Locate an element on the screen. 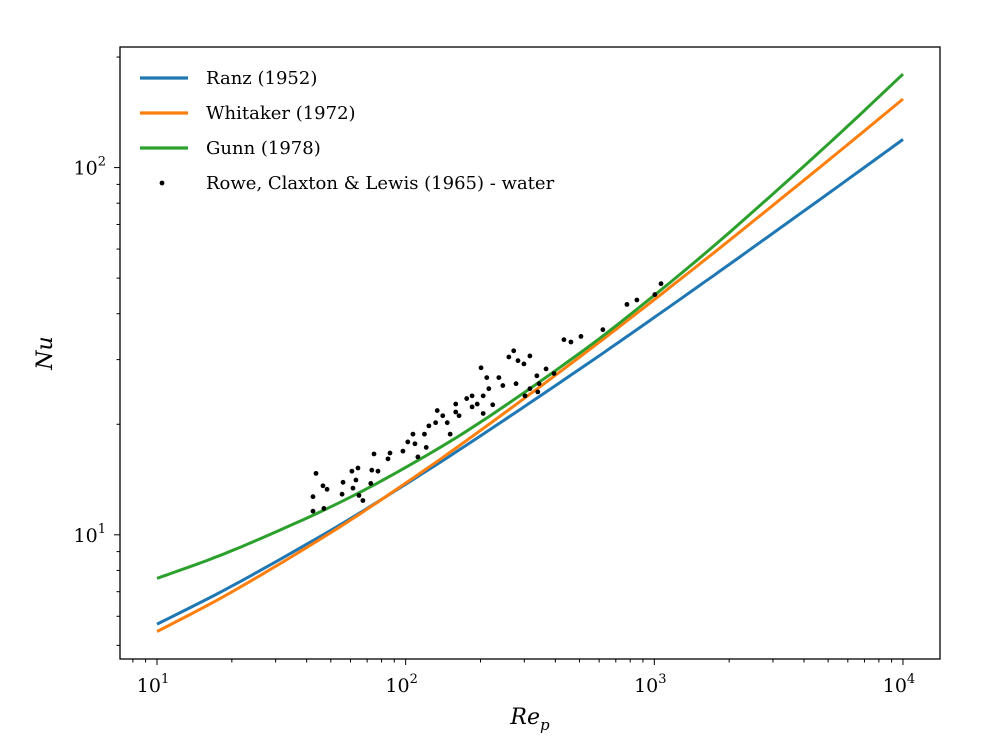 This screenshot has width=994, height=749. y-tick-exponent: 2 is located at coordinates (102, 162).